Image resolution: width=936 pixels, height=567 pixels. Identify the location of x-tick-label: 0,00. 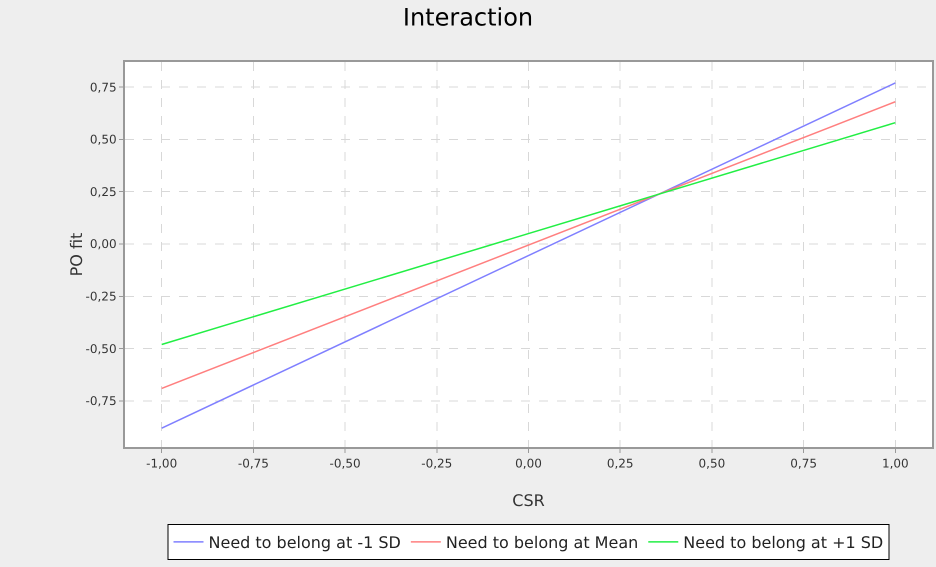
(528, 463).